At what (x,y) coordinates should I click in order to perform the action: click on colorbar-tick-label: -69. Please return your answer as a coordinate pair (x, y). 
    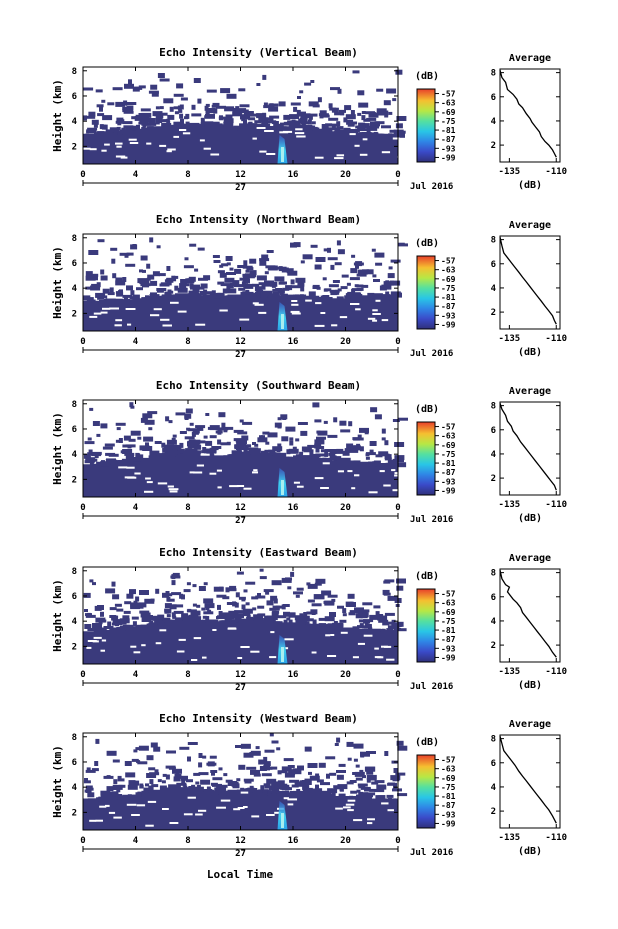
    Looking at the image, I should click on (448, 612).